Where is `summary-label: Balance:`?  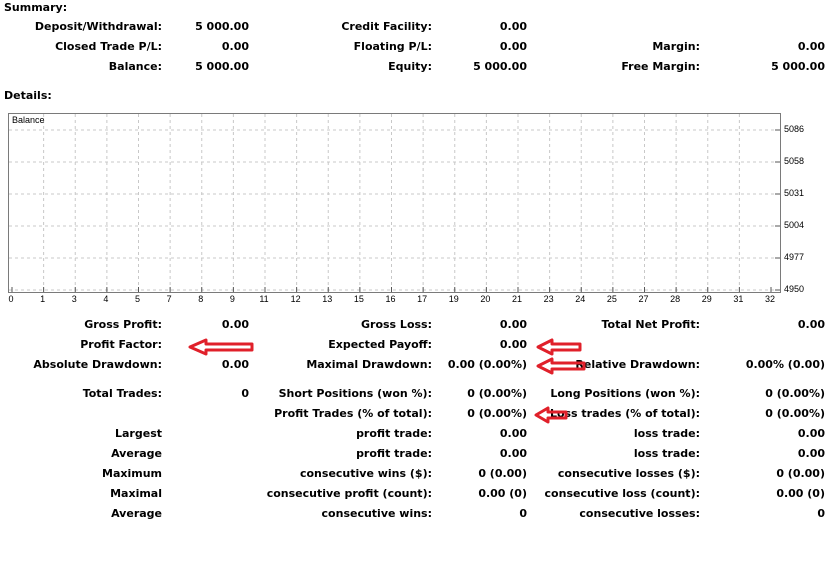
summary-label: Balance: is located at coordinates (135, 66).